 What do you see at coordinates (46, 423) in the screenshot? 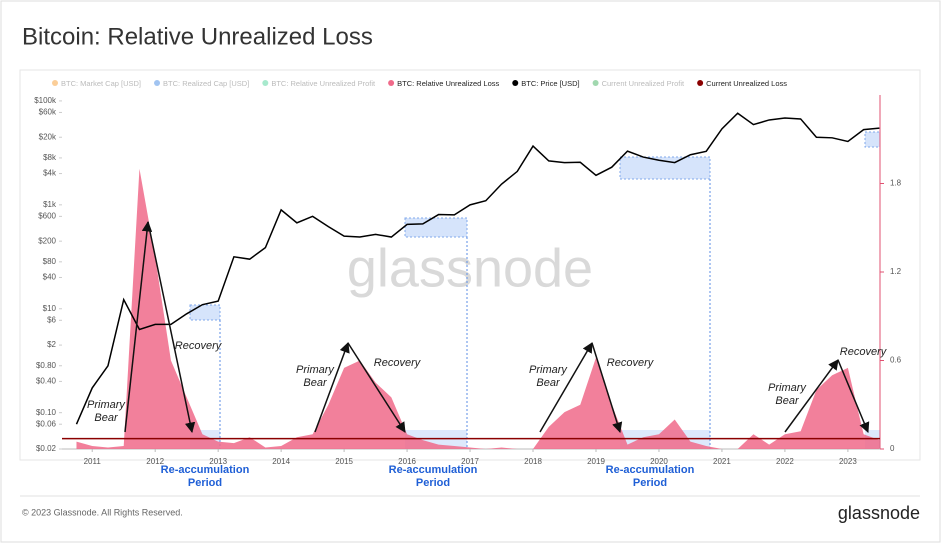
I see `y-tick-label: $0.06` at bounding box center [46, 423].